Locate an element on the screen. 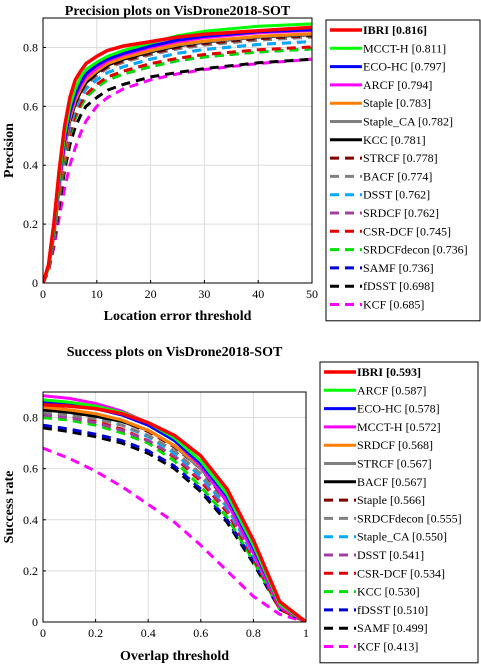  legend-label: ARCF [0.587] is located at coordinates (391, 390).